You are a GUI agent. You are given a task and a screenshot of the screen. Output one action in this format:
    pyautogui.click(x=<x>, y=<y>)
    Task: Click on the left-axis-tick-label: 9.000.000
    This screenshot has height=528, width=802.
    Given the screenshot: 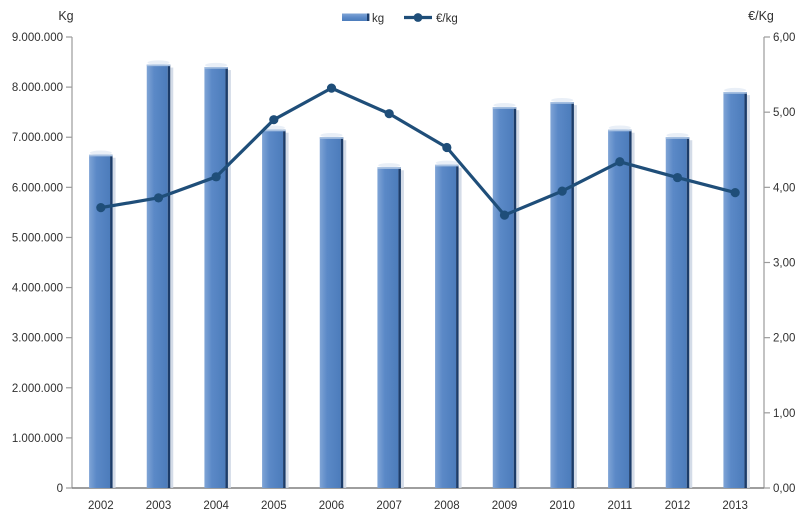 What is the action you would take?
    pyautogui.click(x=37, y=38)
    